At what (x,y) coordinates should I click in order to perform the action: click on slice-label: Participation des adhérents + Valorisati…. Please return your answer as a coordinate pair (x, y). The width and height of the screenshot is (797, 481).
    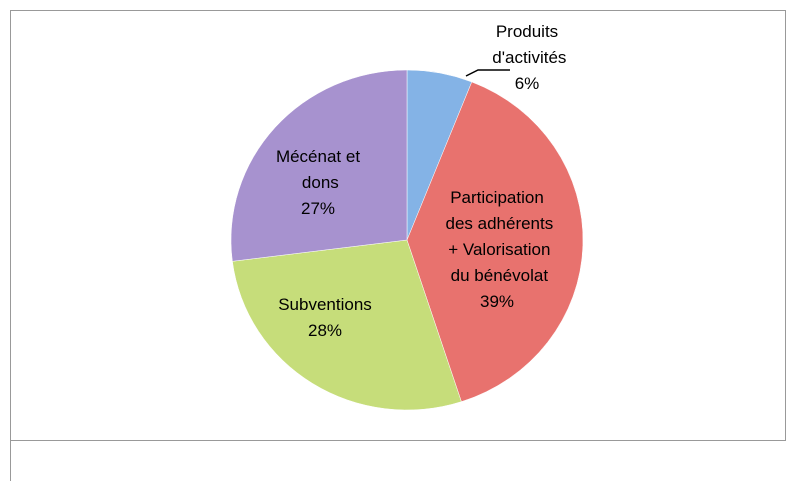
    Looking at the image, I should click on (497, 236).